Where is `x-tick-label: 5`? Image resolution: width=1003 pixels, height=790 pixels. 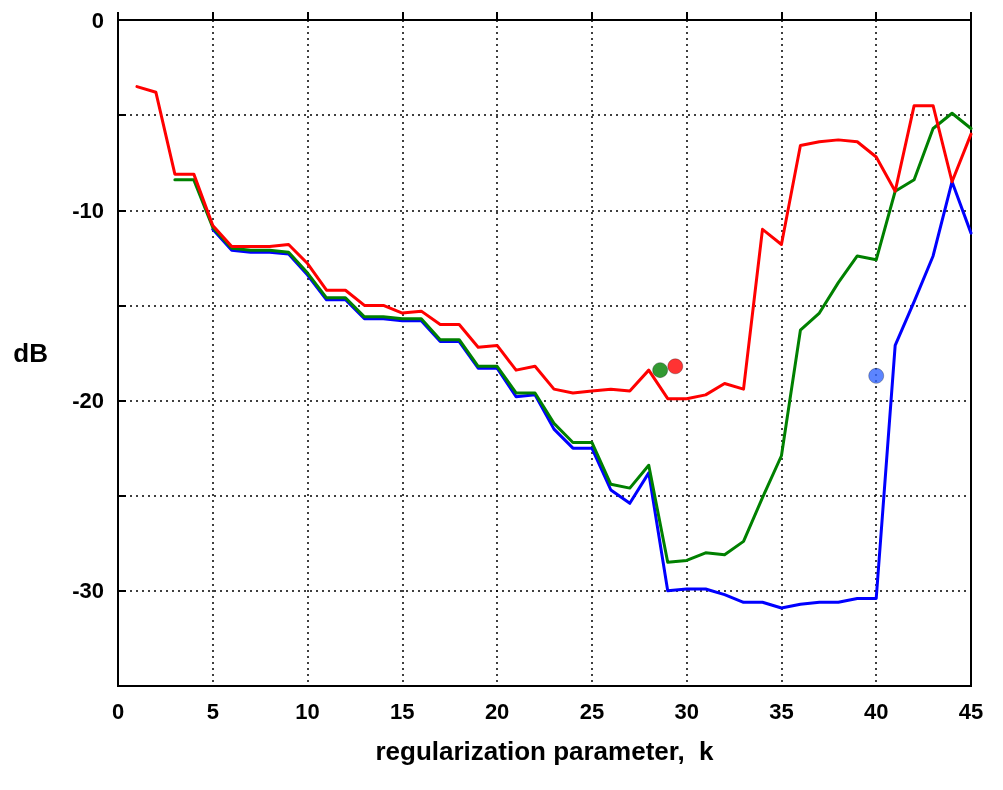 x-tick-label: 5 is located at coordinates (212, 711).